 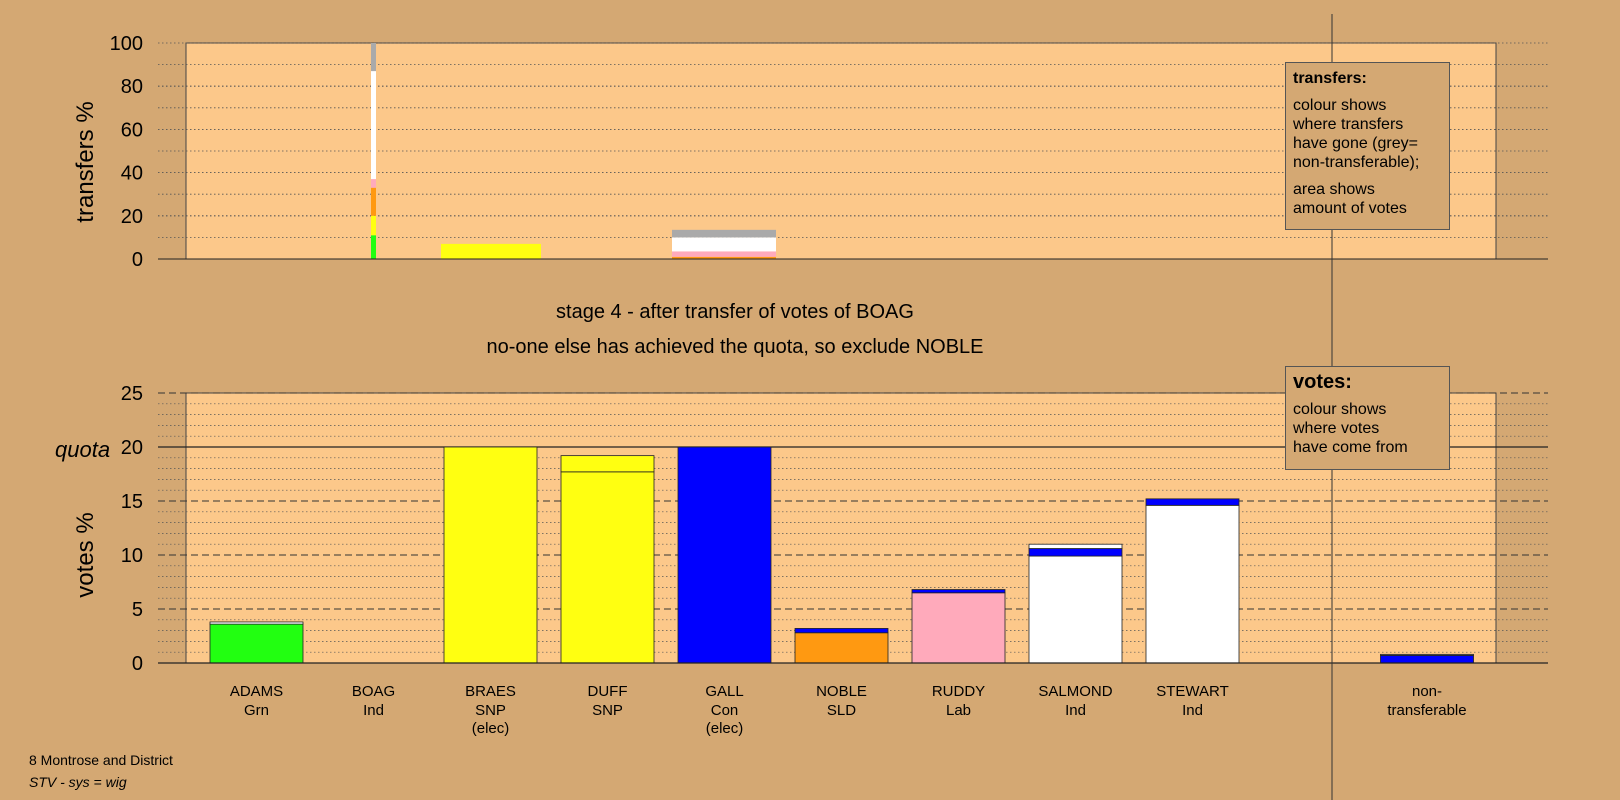 What do you see at coordinates (82, 449) in the screenshot?
I see `quota-label: quota` at bounding box center [82, 449].